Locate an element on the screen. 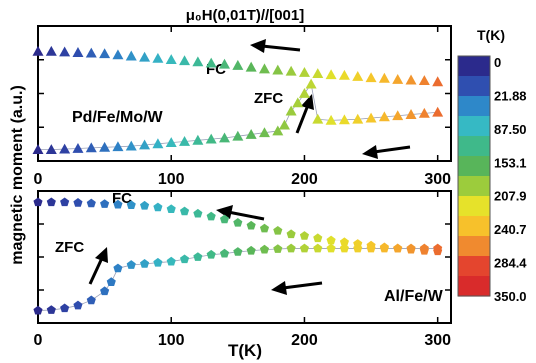 This screenshot has width=536, height=363. x-axis-label: T(K) is located at coordinates (245, 350).